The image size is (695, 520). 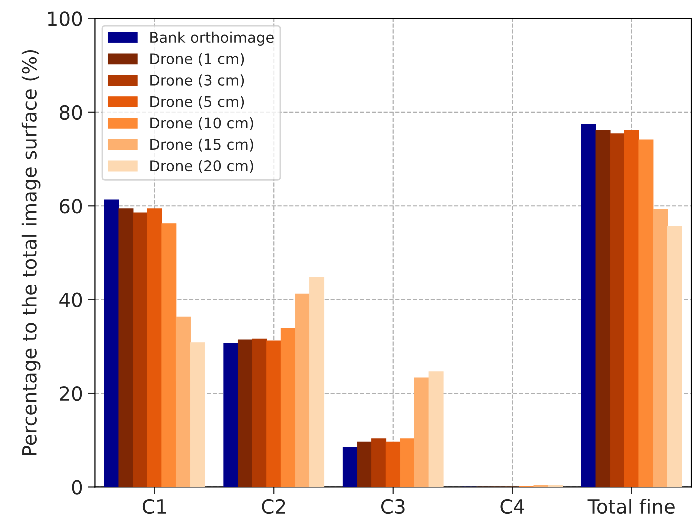 What do you see at coordinates (212, 39) in the screenshot?
I see `legend-label: Bank orthoimage` at bounding box center [212, 39].